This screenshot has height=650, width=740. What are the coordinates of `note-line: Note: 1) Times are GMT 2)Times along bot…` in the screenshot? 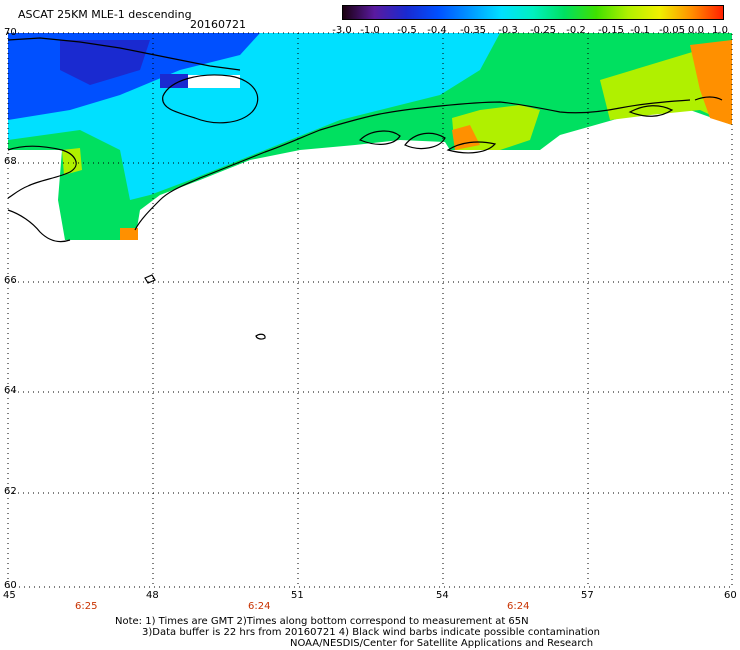 It's located at (322, 621).